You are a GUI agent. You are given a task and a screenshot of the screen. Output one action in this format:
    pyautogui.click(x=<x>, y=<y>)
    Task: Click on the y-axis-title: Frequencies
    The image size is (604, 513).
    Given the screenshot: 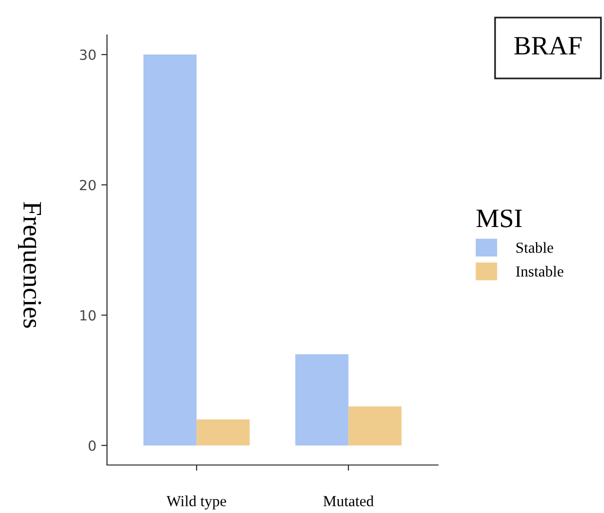 What is the action you would take?
    pyautogui.click(x=30, y=265)
    